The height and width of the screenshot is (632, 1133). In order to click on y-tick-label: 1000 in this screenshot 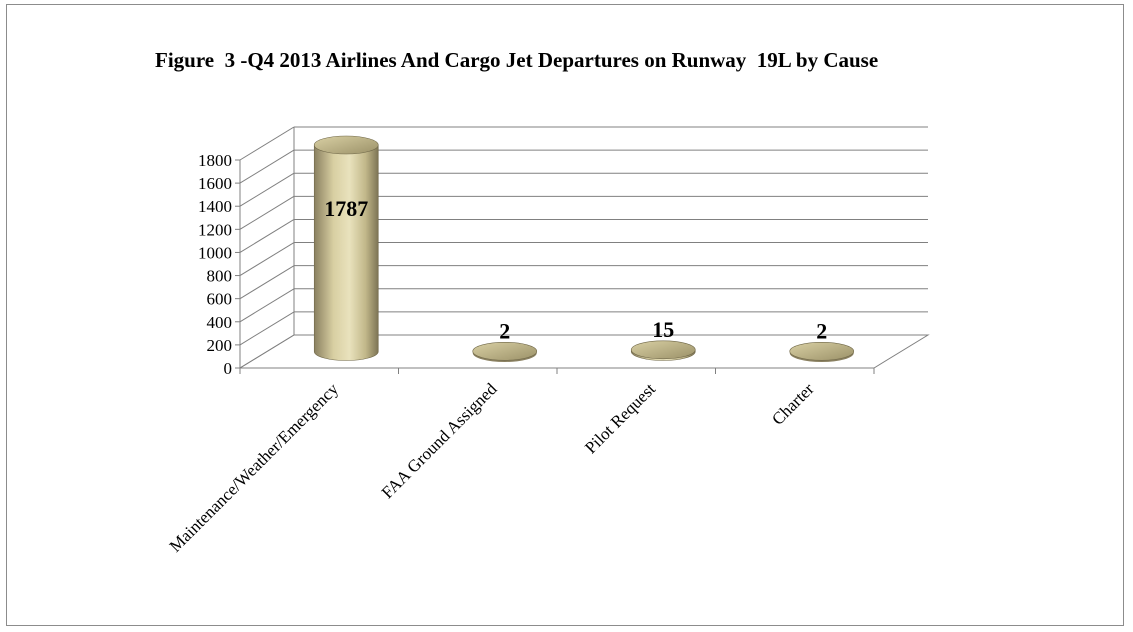, I will do `click(215, 252)`.